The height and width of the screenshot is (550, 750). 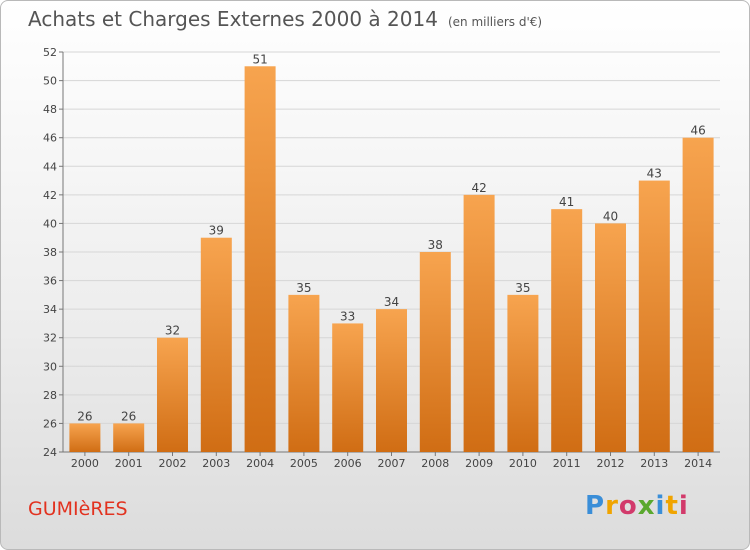 I want to click on value-label: 46, so click(x=697, y=131).